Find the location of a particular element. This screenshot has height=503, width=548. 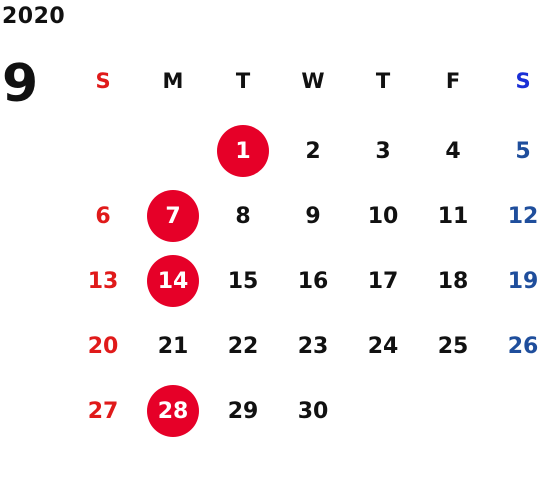

month-number: 9 is located at coordinates (20, 84).